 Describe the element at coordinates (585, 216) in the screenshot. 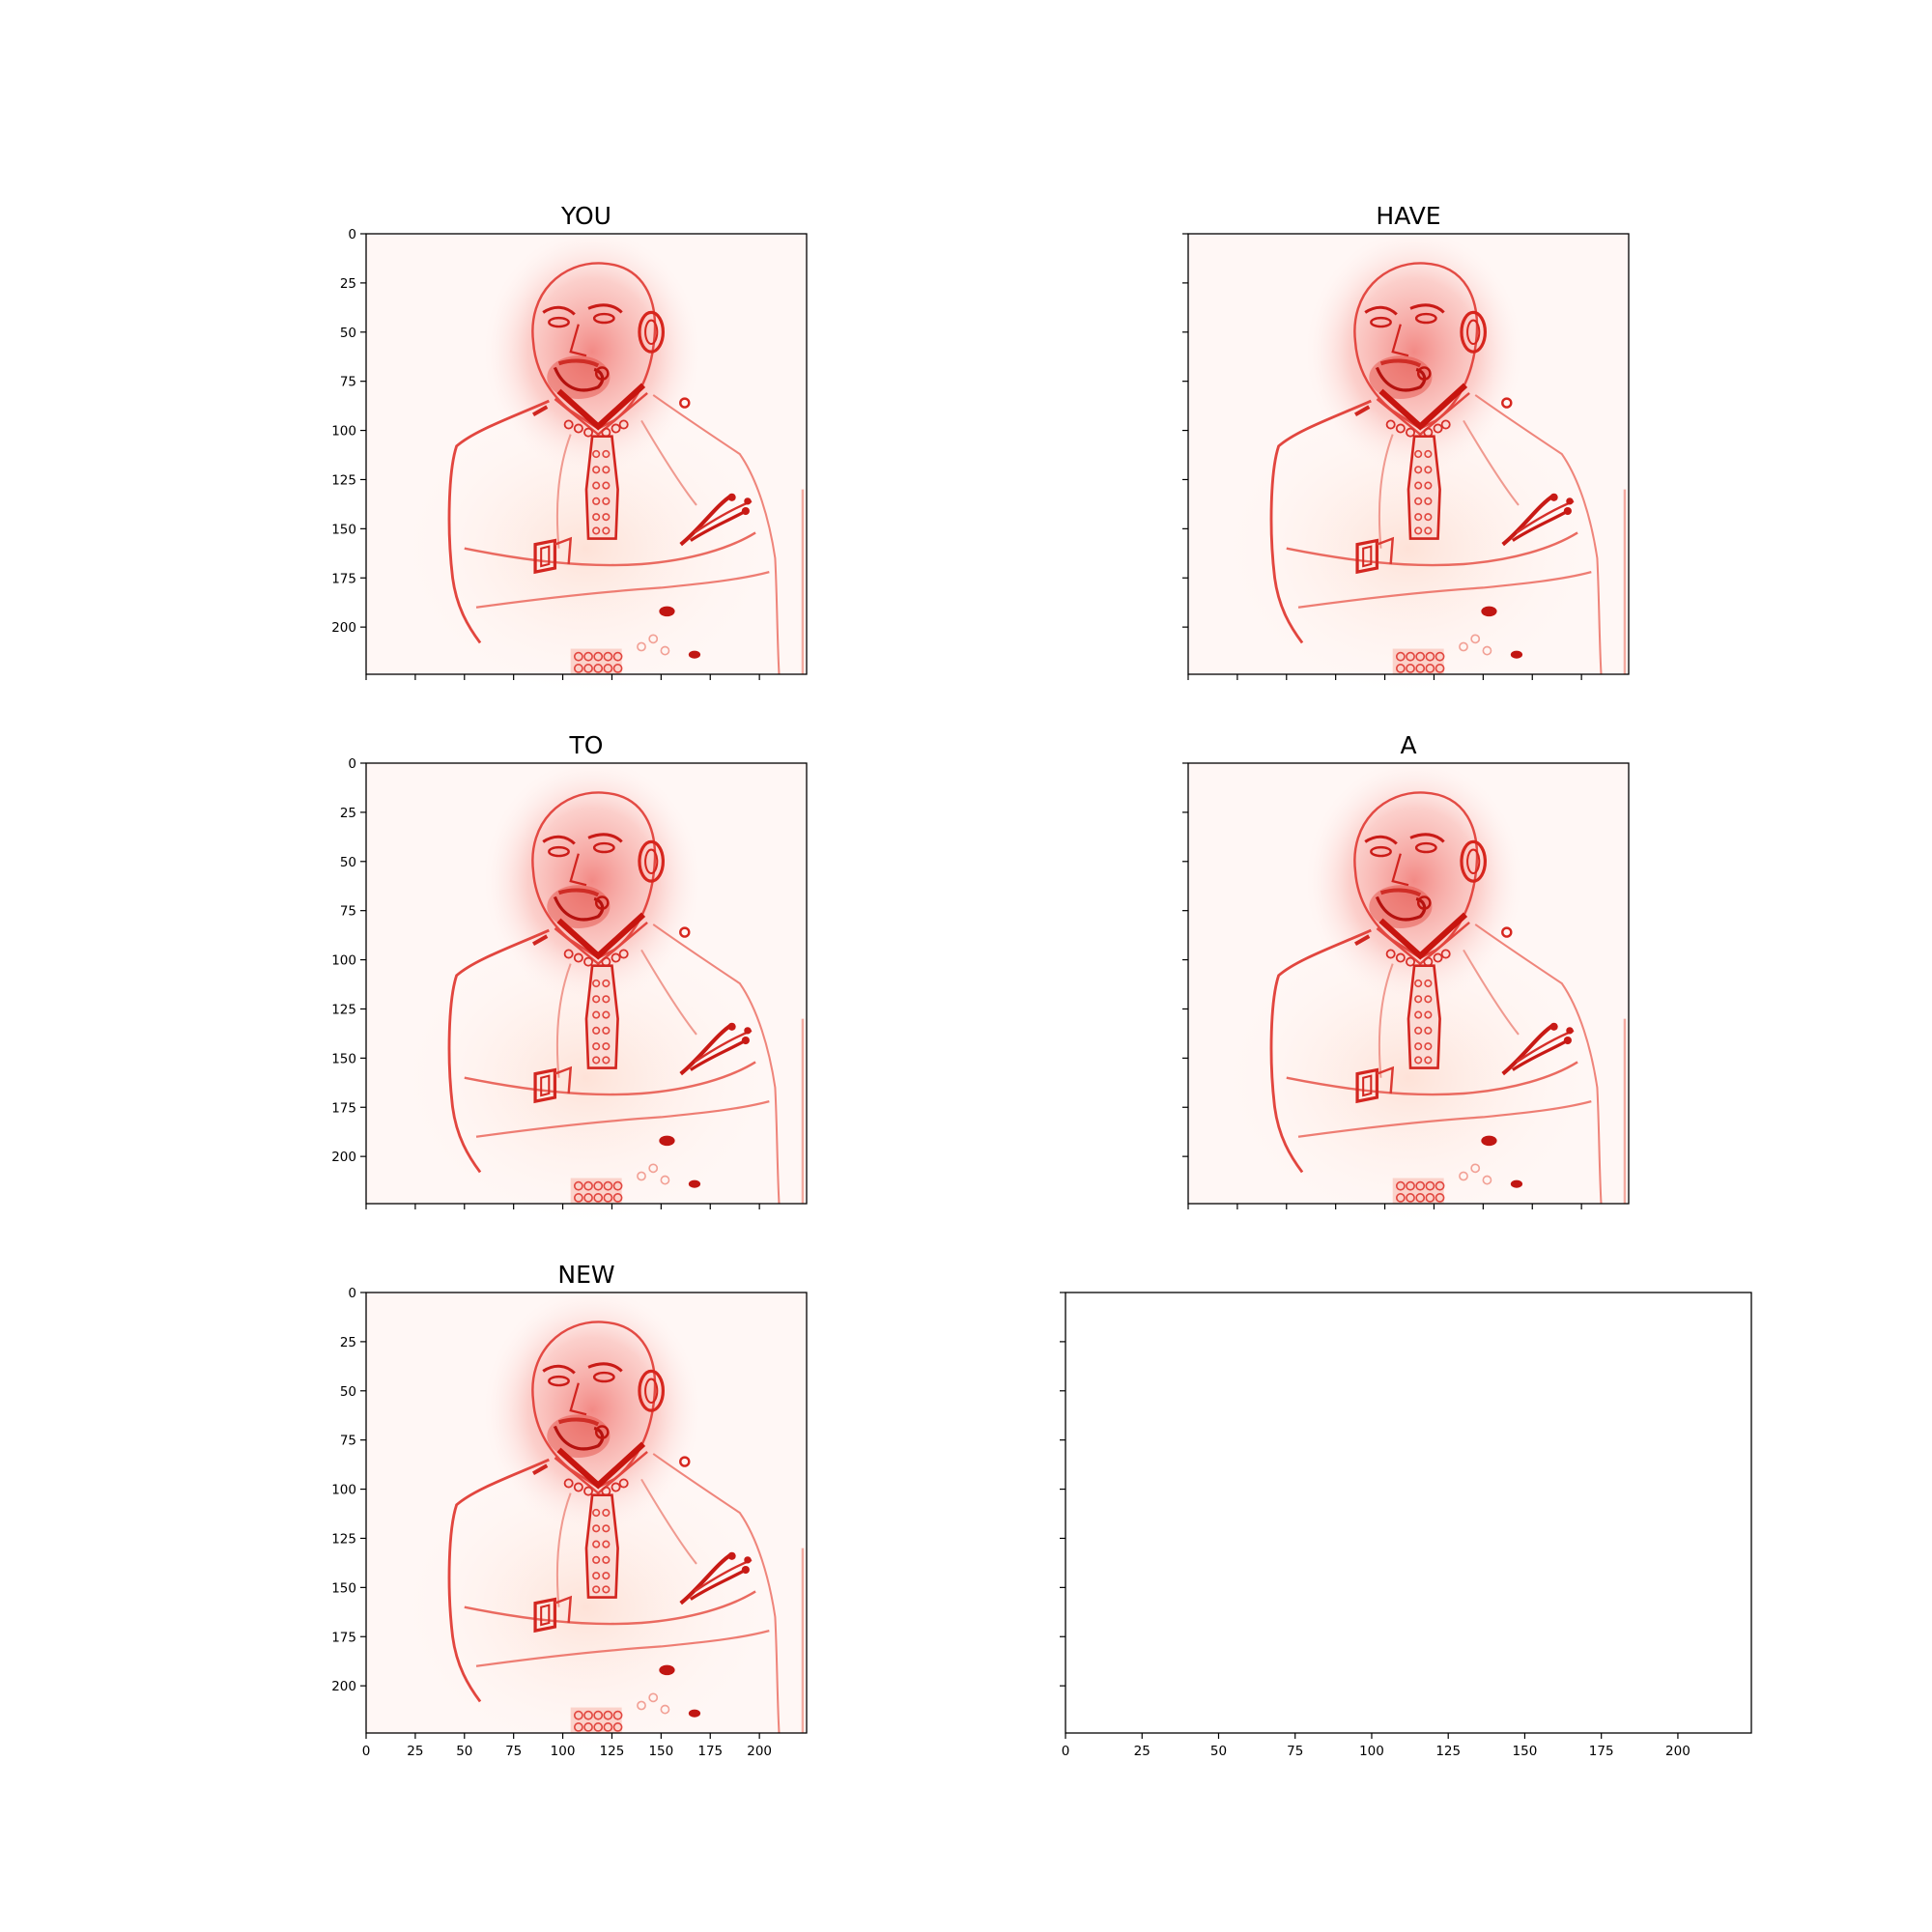

I see `subplot-title: YOU` at that location.